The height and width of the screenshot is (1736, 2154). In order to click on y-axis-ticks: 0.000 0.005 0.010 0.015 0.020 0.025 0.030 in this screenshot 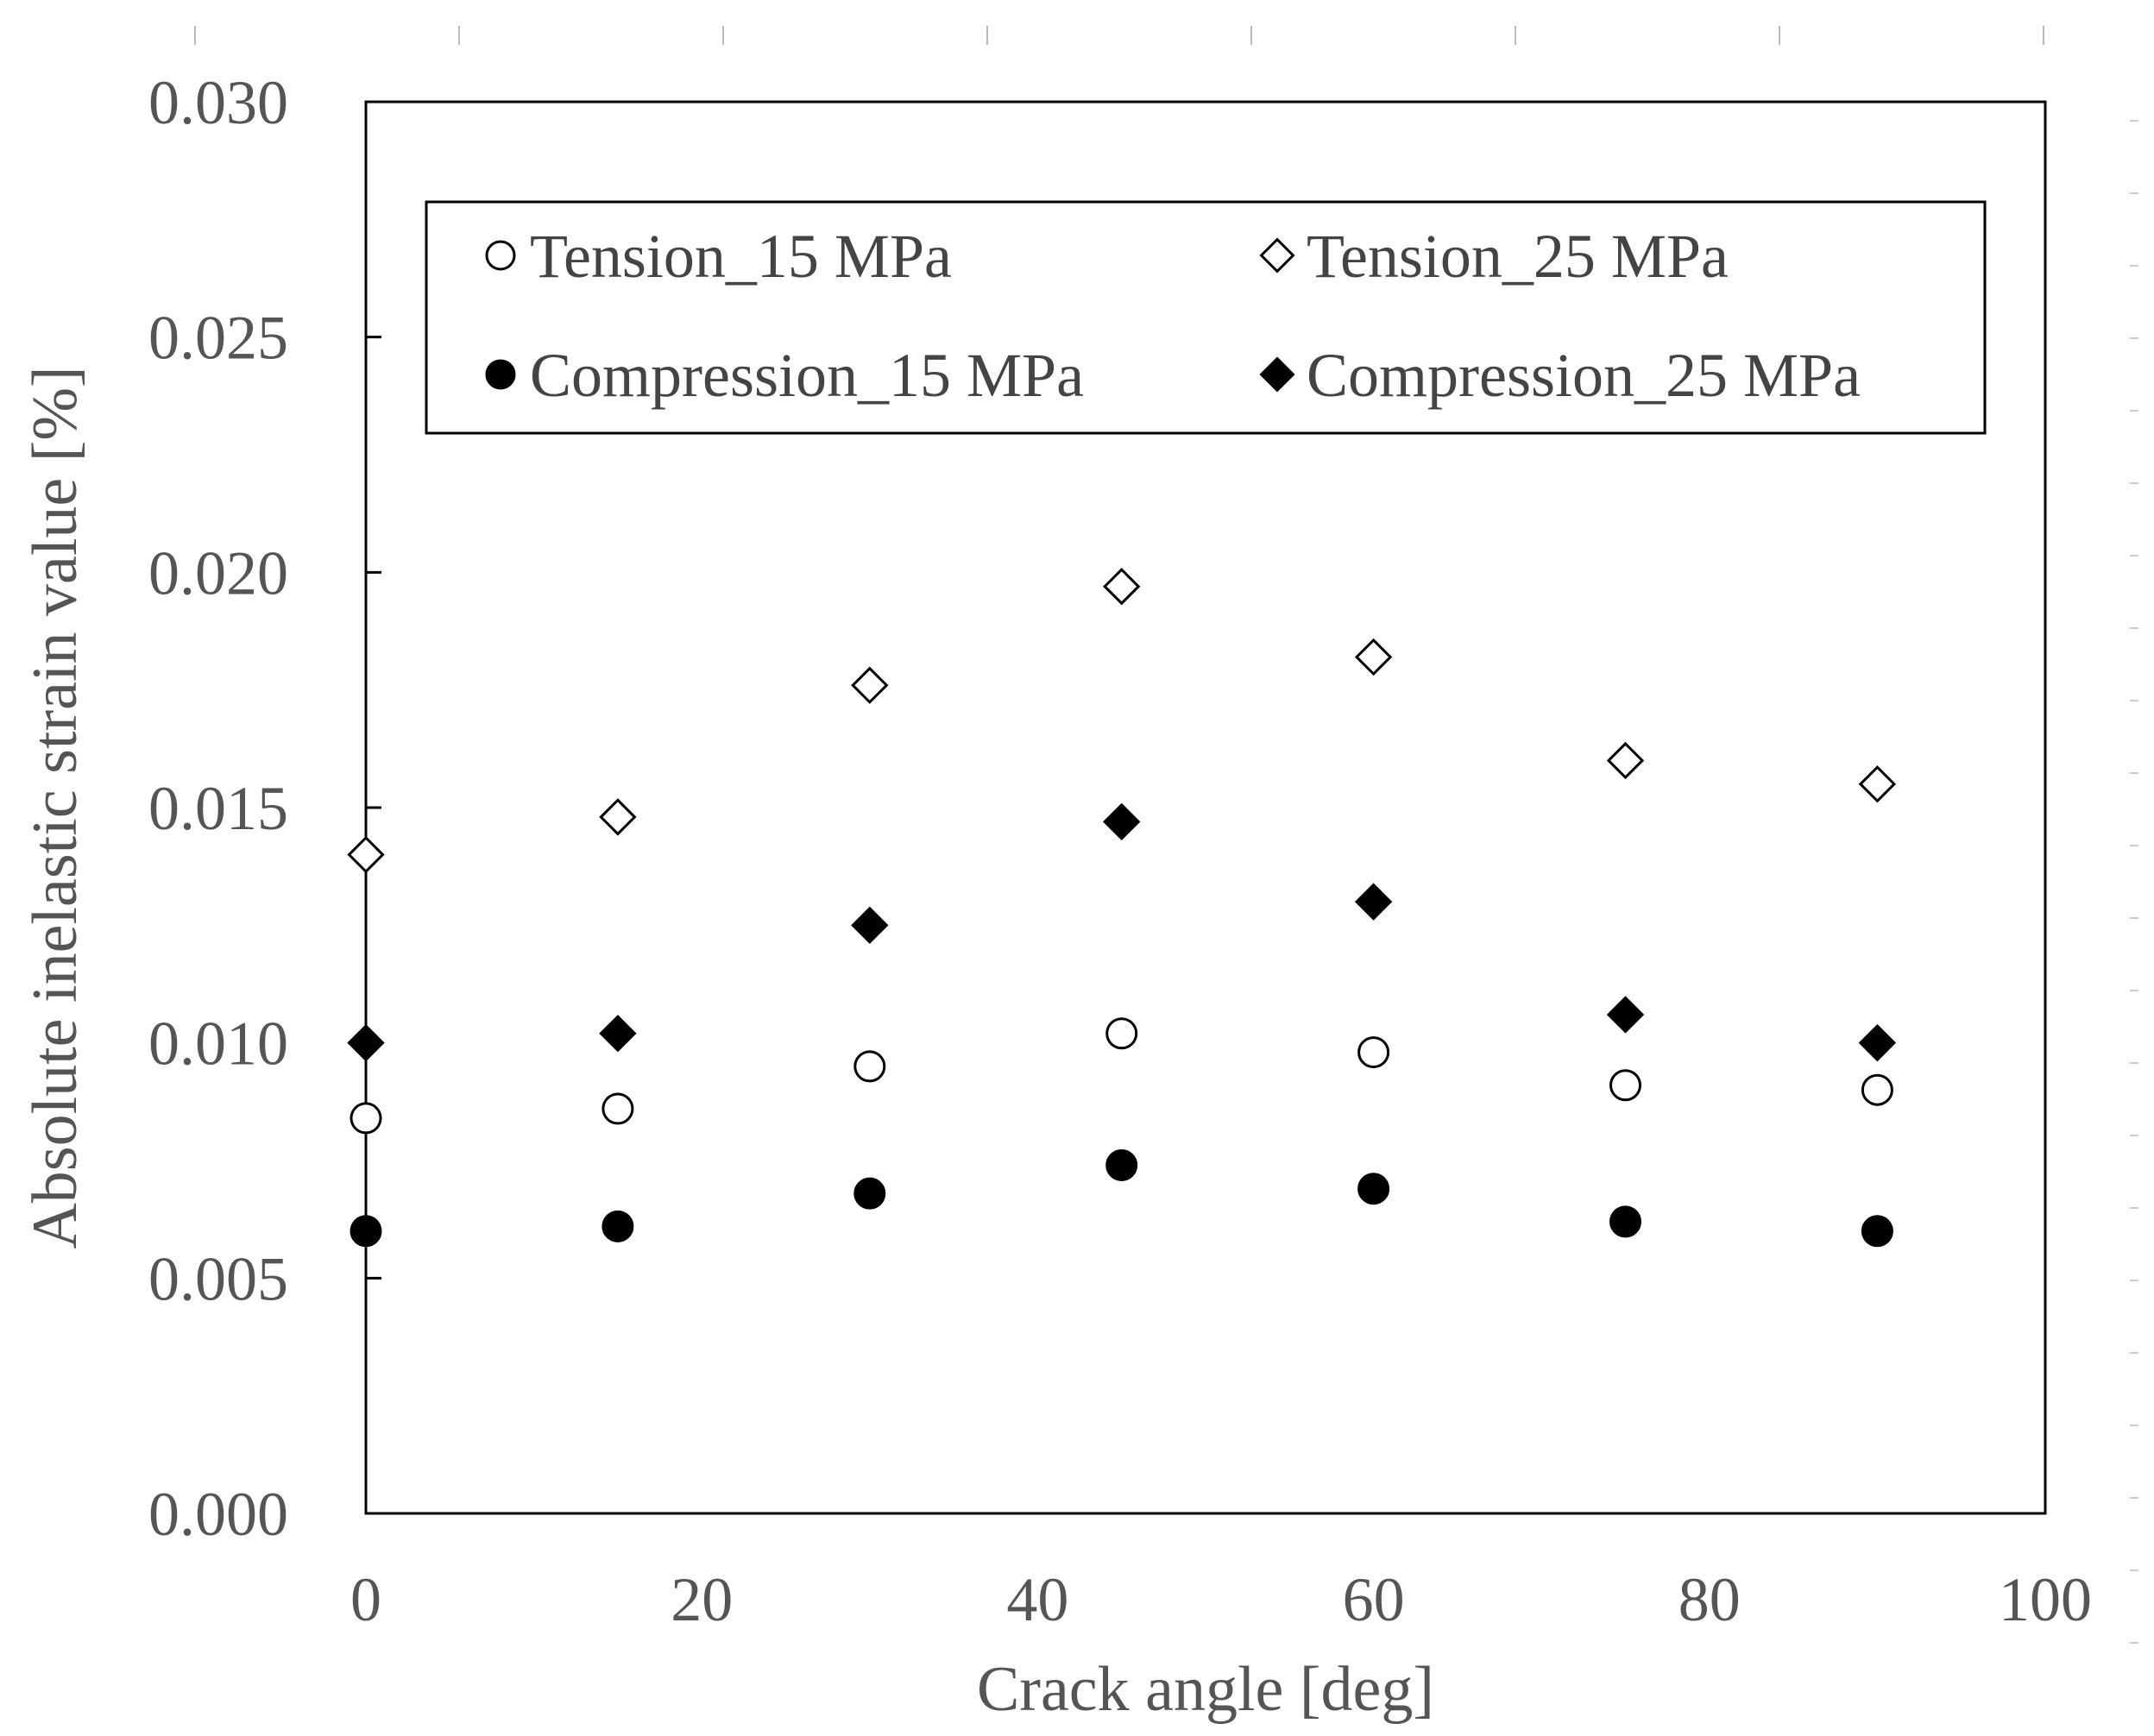, I will do `click(265, 808)`.